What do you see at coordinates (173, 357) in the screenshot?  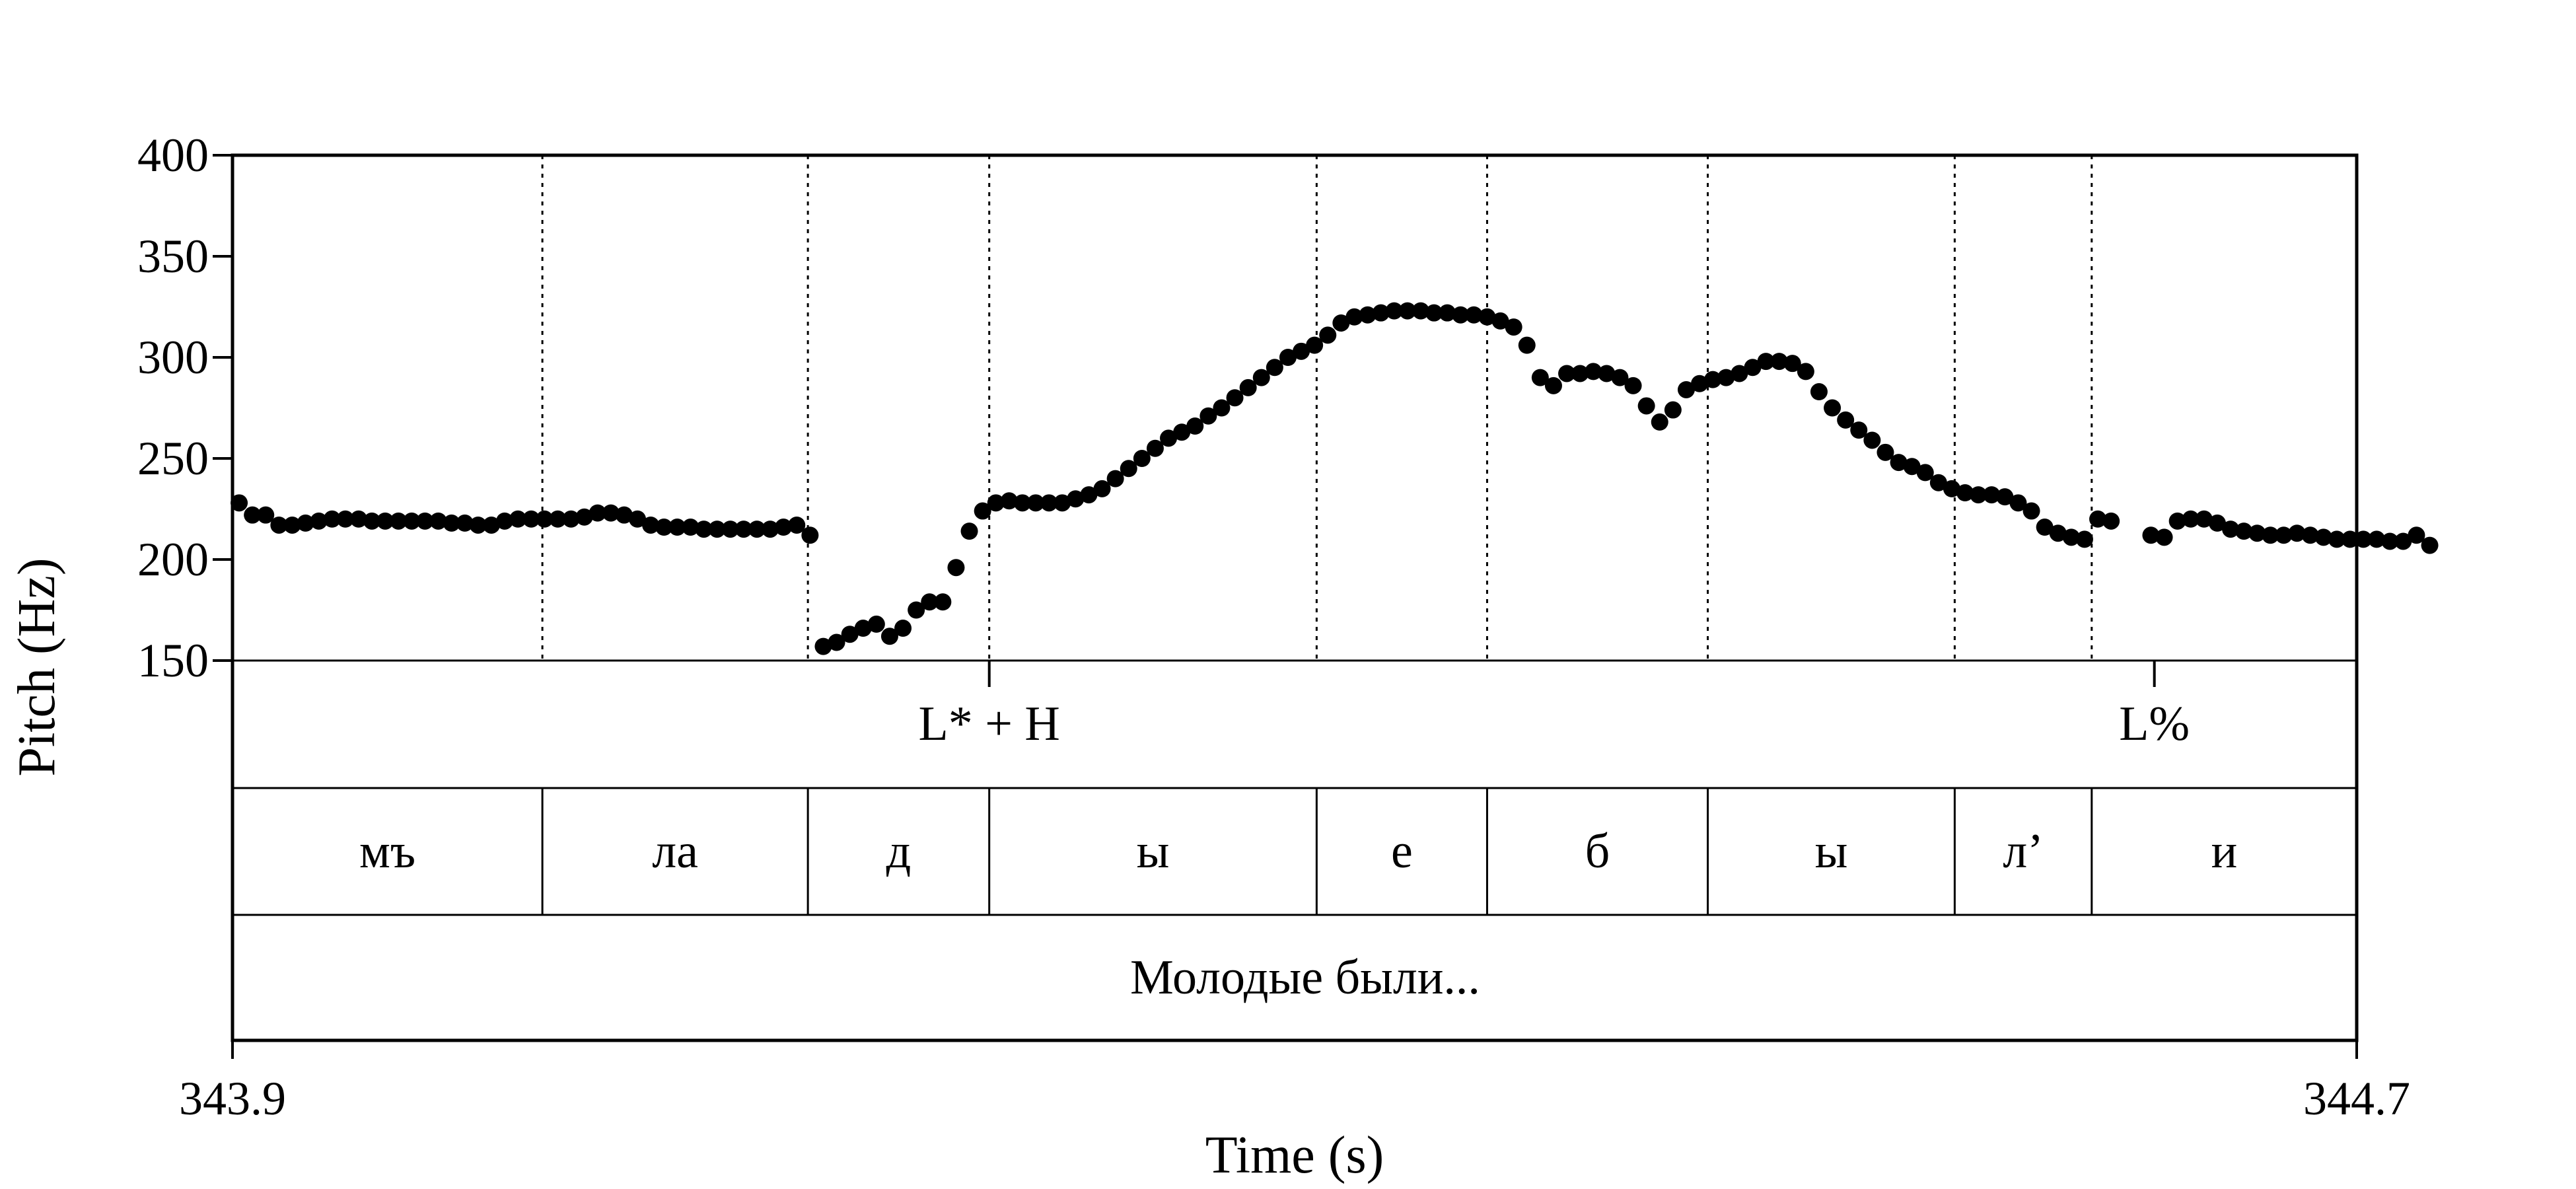 I see `y-tick-label: 300` at bounding box center [173, 357].